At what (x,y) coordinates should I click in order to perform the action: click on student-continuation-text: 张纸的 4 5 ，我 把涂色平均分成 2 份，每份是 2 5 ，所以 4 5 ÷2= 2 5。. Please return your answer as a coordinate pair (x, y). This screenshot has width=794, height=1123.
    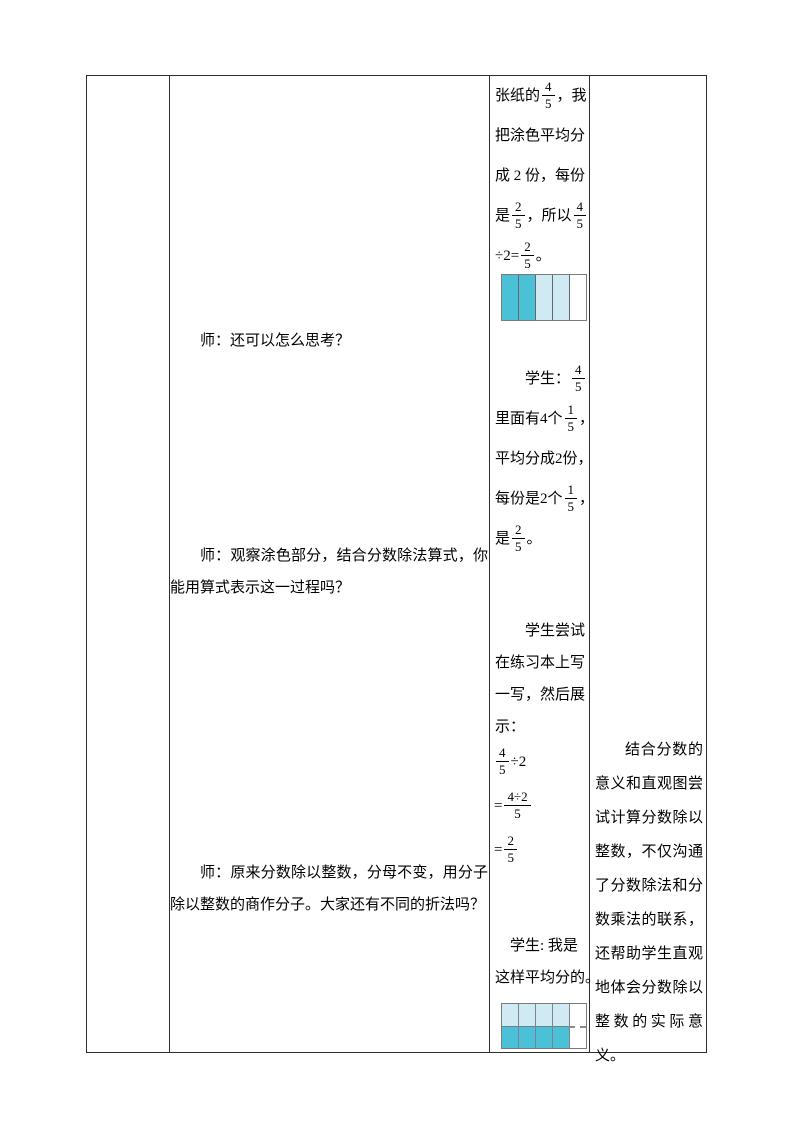
    Looking at the image, I should click on (539, 176).